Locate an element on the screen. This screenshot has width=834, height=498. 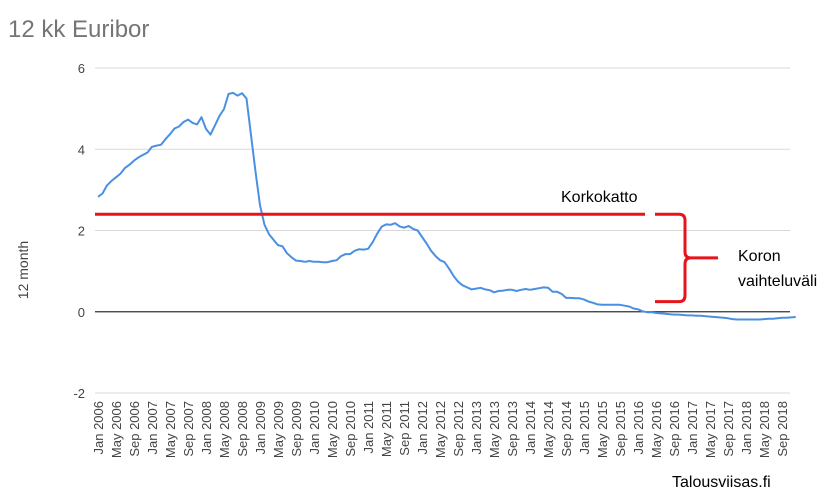
x-tick-label: May 2009 is located at coordinates (278, 429).